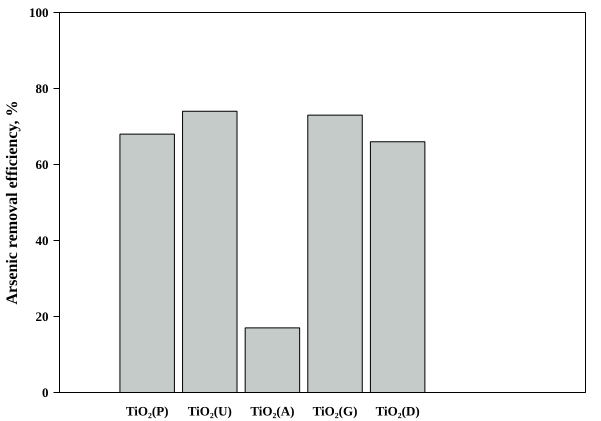 This screenshot has width=601, height=421. Describe the element at coordinates (12, 202) in the screenshot. I see `y-axis-title: Arsenic removal efficiency, %` at that location.